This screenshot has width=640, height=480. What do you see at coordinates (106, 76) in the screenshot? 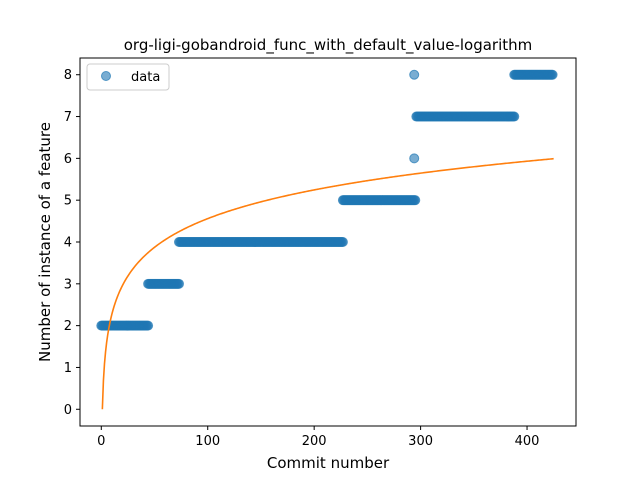
I see `legend-marker` at bounding box center [106, 76].